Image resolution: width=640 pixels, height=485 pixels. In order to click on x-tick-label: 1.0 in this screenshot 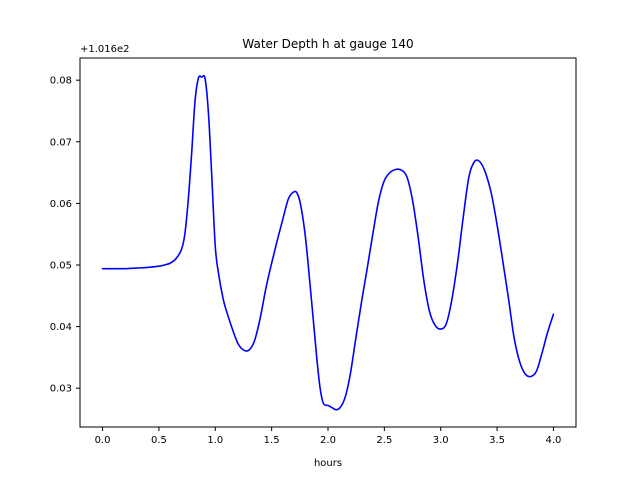, I will do `click(215, 440)`.